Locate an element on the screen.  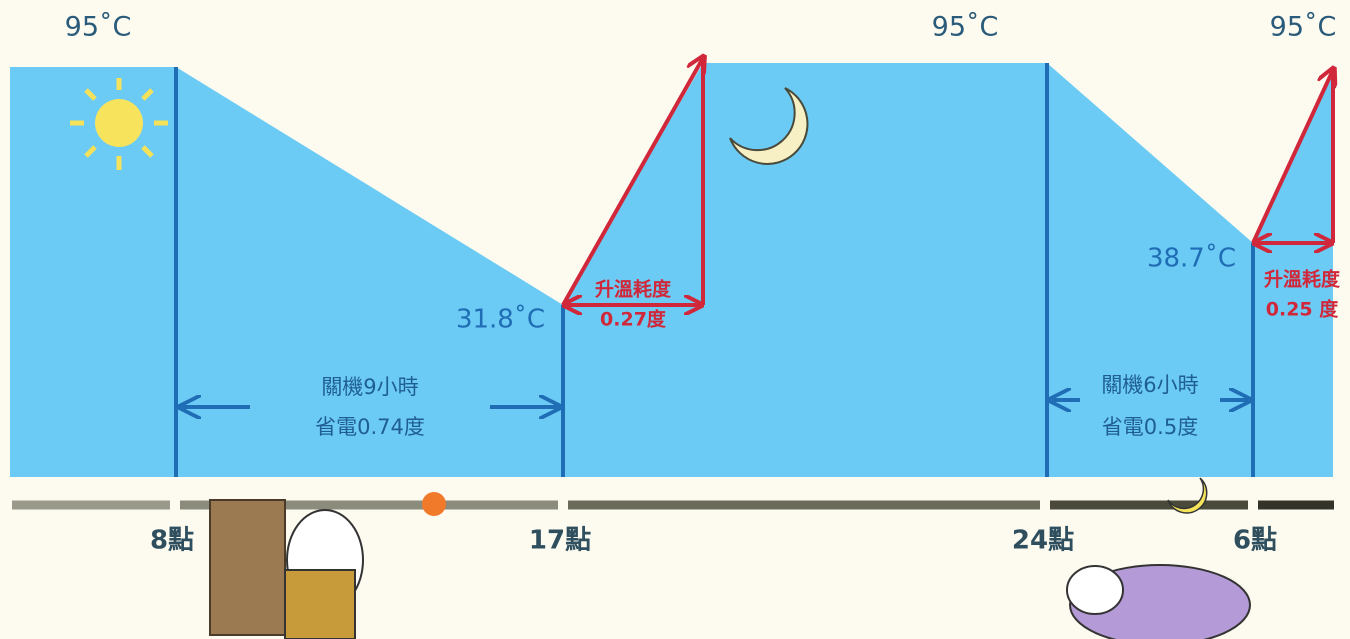
off-title: 關機6小時 is located at coordinates (1149, 385).